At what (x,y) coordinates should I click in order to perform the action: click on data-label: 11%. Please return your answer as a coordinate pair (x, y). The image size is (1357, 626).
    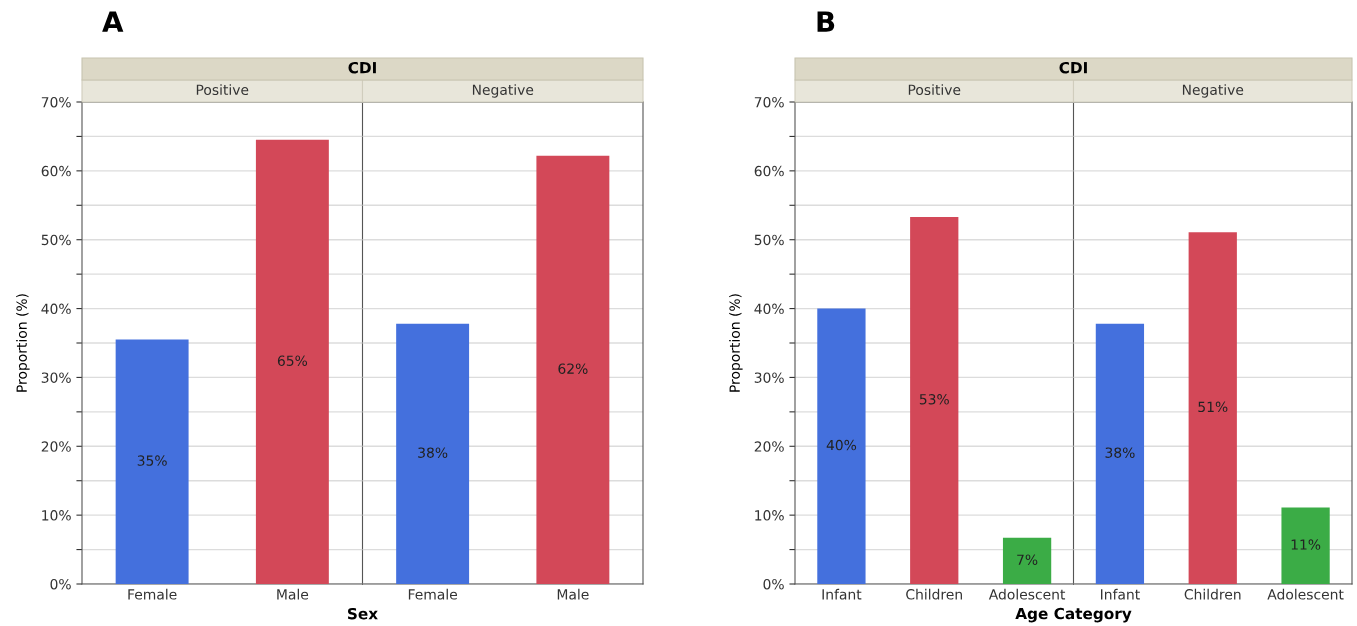
    Looking at the image, I should click on (1306, 544).